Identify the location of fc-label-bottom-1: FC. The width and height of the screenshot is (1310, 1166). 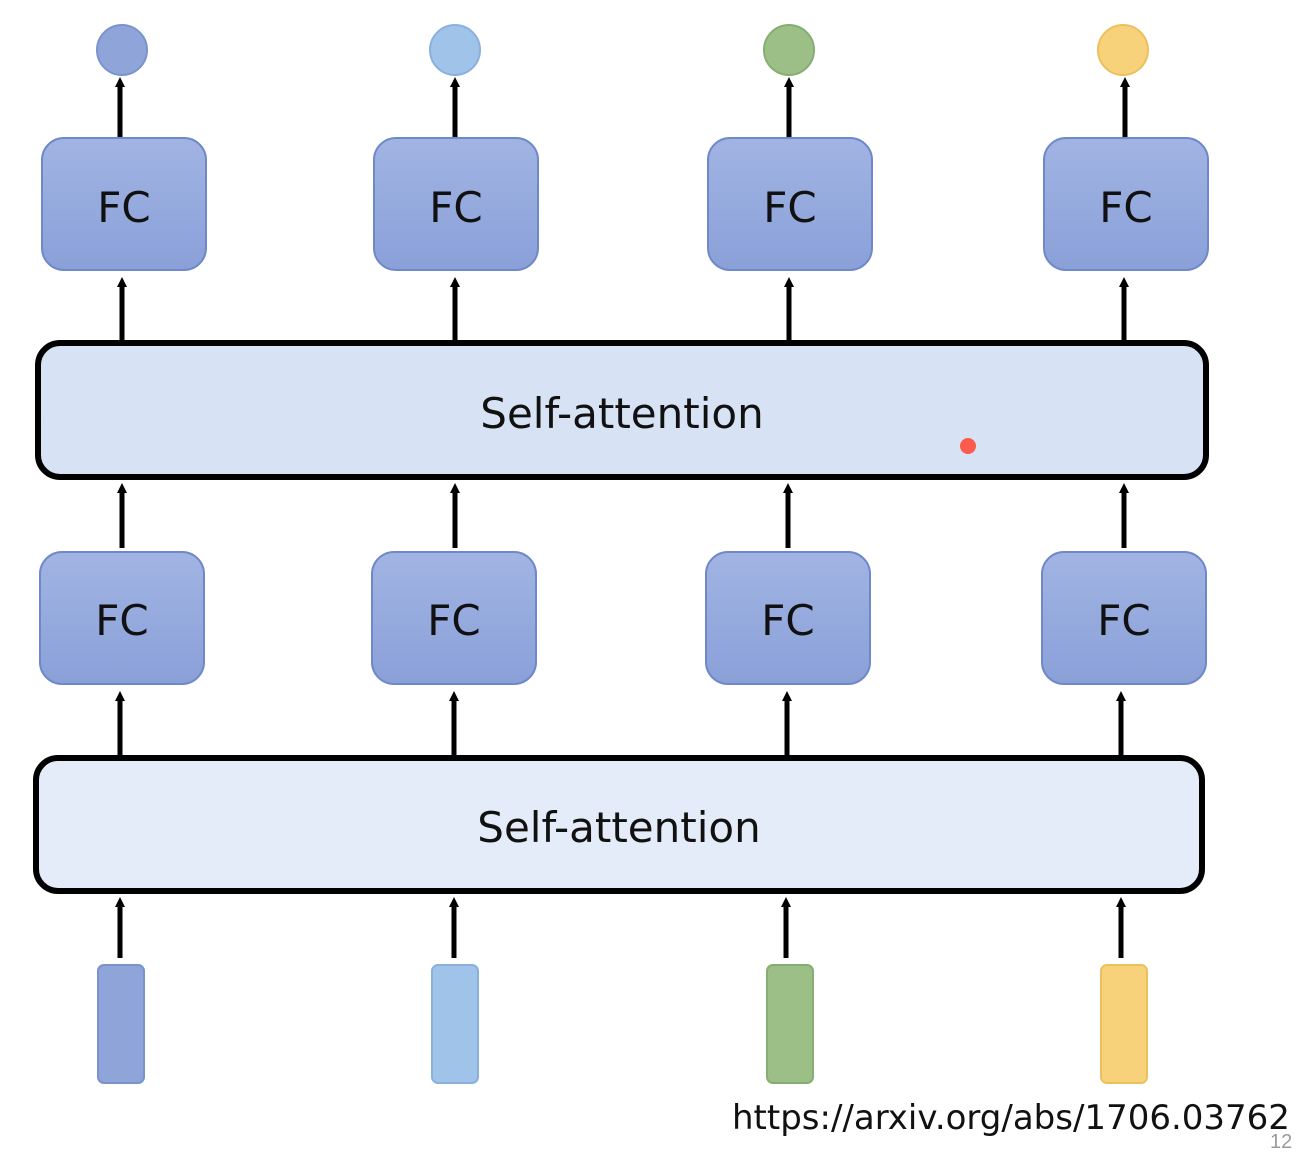
(121, 620).